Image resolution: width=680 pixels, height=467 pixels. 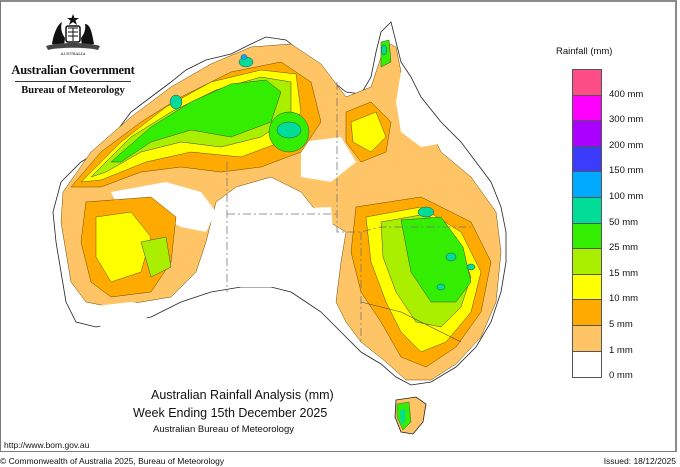 What do you see at coordinates (47, 445) in the screenshot?
I see `website-link: http://www.bom.gov.au` at bounding box center [47, 445].